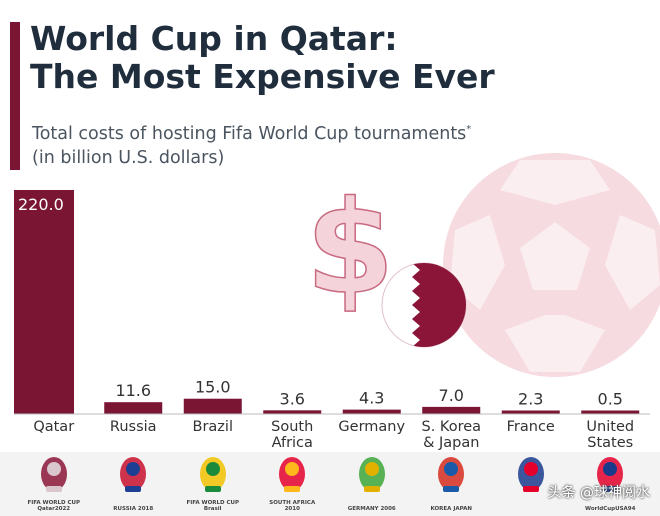  What do you see at coordinates (349, 248) in the screenshot?
I see `dollar-sign-icon: $` at bounding box center [349, 248].